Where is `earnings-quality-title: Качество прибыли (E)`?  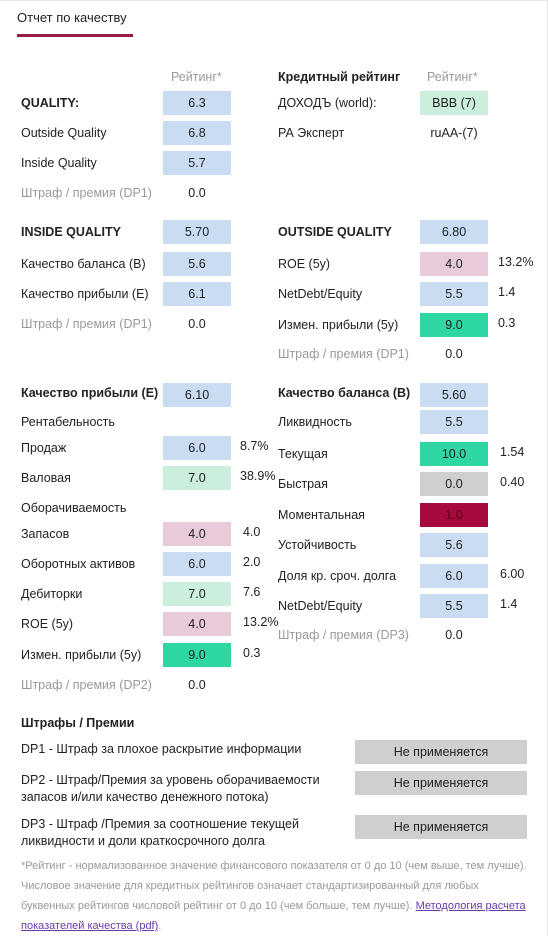
earnings-quality-title: Качество прибыли (E) is located at coordinates (90, 393).